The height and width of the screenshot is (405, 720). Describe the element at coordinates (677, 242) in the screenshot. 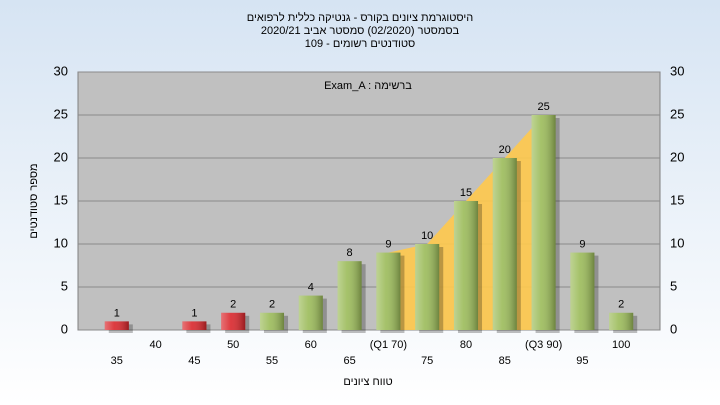

I see `y2-tick-label: 10` at that location.